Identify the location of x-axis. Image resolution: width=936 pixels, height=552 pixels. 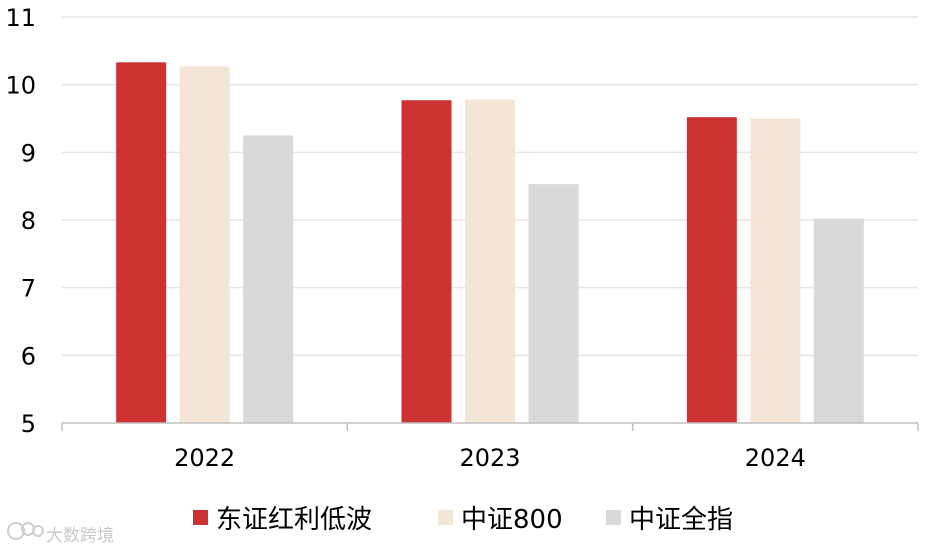
(490, 426).